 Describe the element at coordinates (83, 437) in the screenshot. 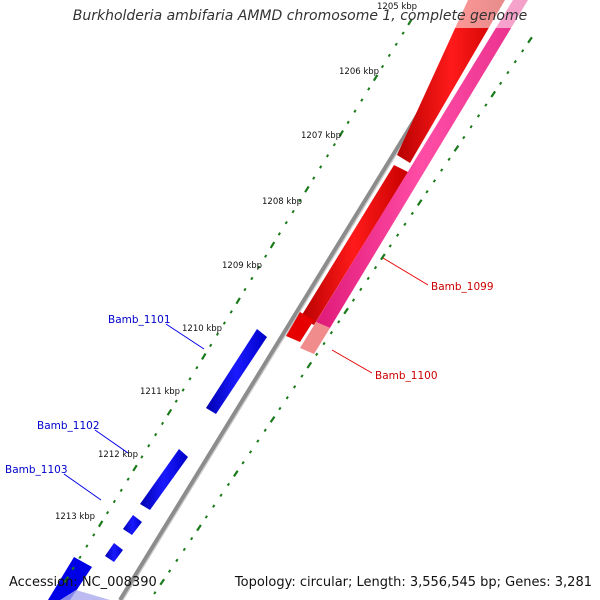

I see `gene-label-bamb-1102-group: Bamb_1102` at that location.